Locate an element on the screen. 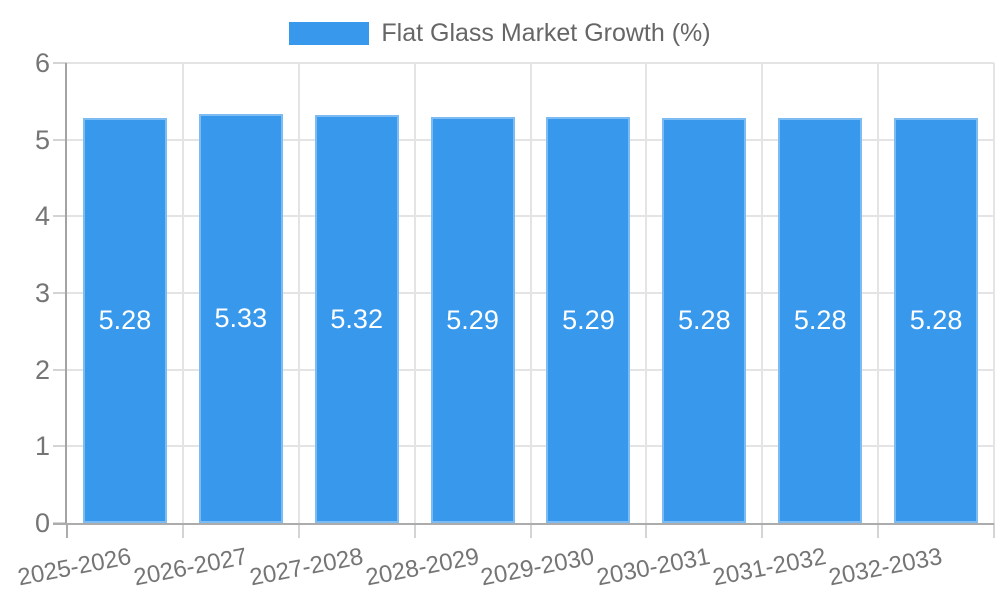 The width and height of the screenshot is (1000, 600). y-axis-line is located at coordinates (66, 293).